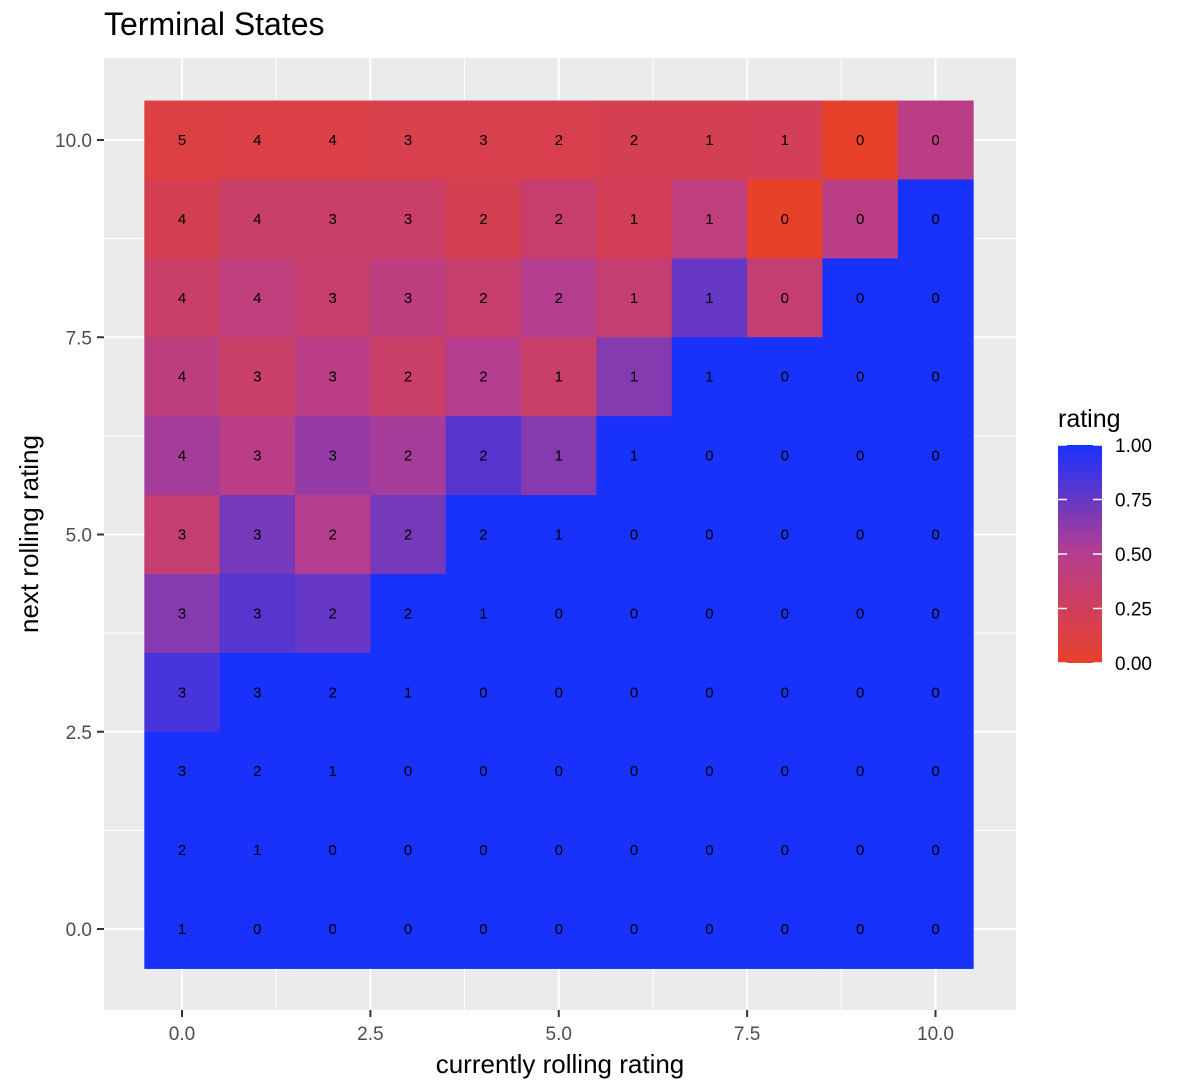  What do you see at coordinates (73, 141) in the screenshot?
I see `y-tick-label: 10.0` at bounding box center [73, 141].